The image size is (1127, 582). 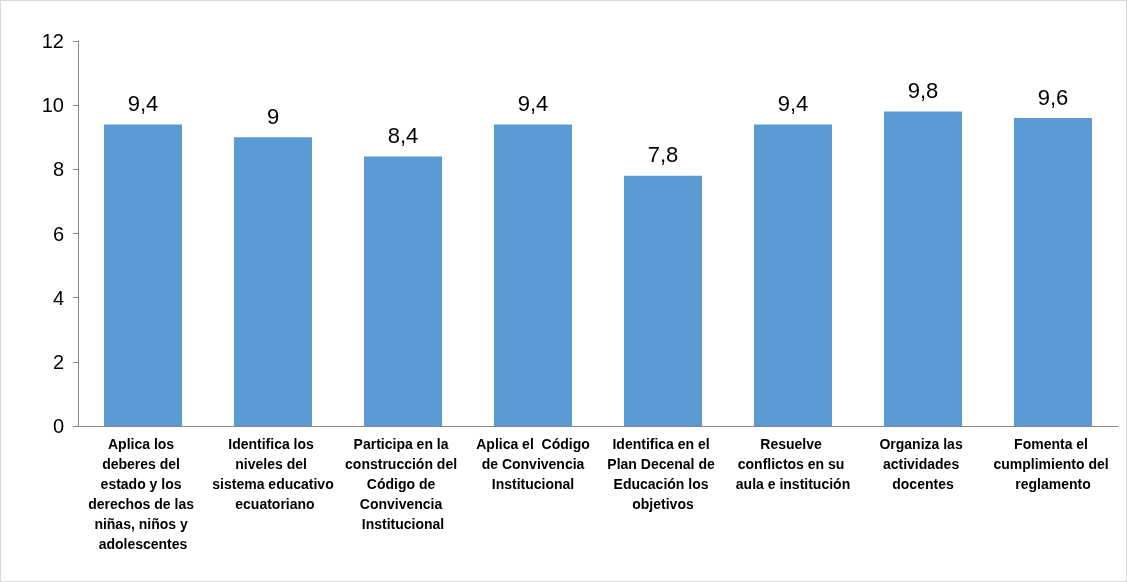 I want to click on y-tick-label: 8, so click(x=58, y=169).